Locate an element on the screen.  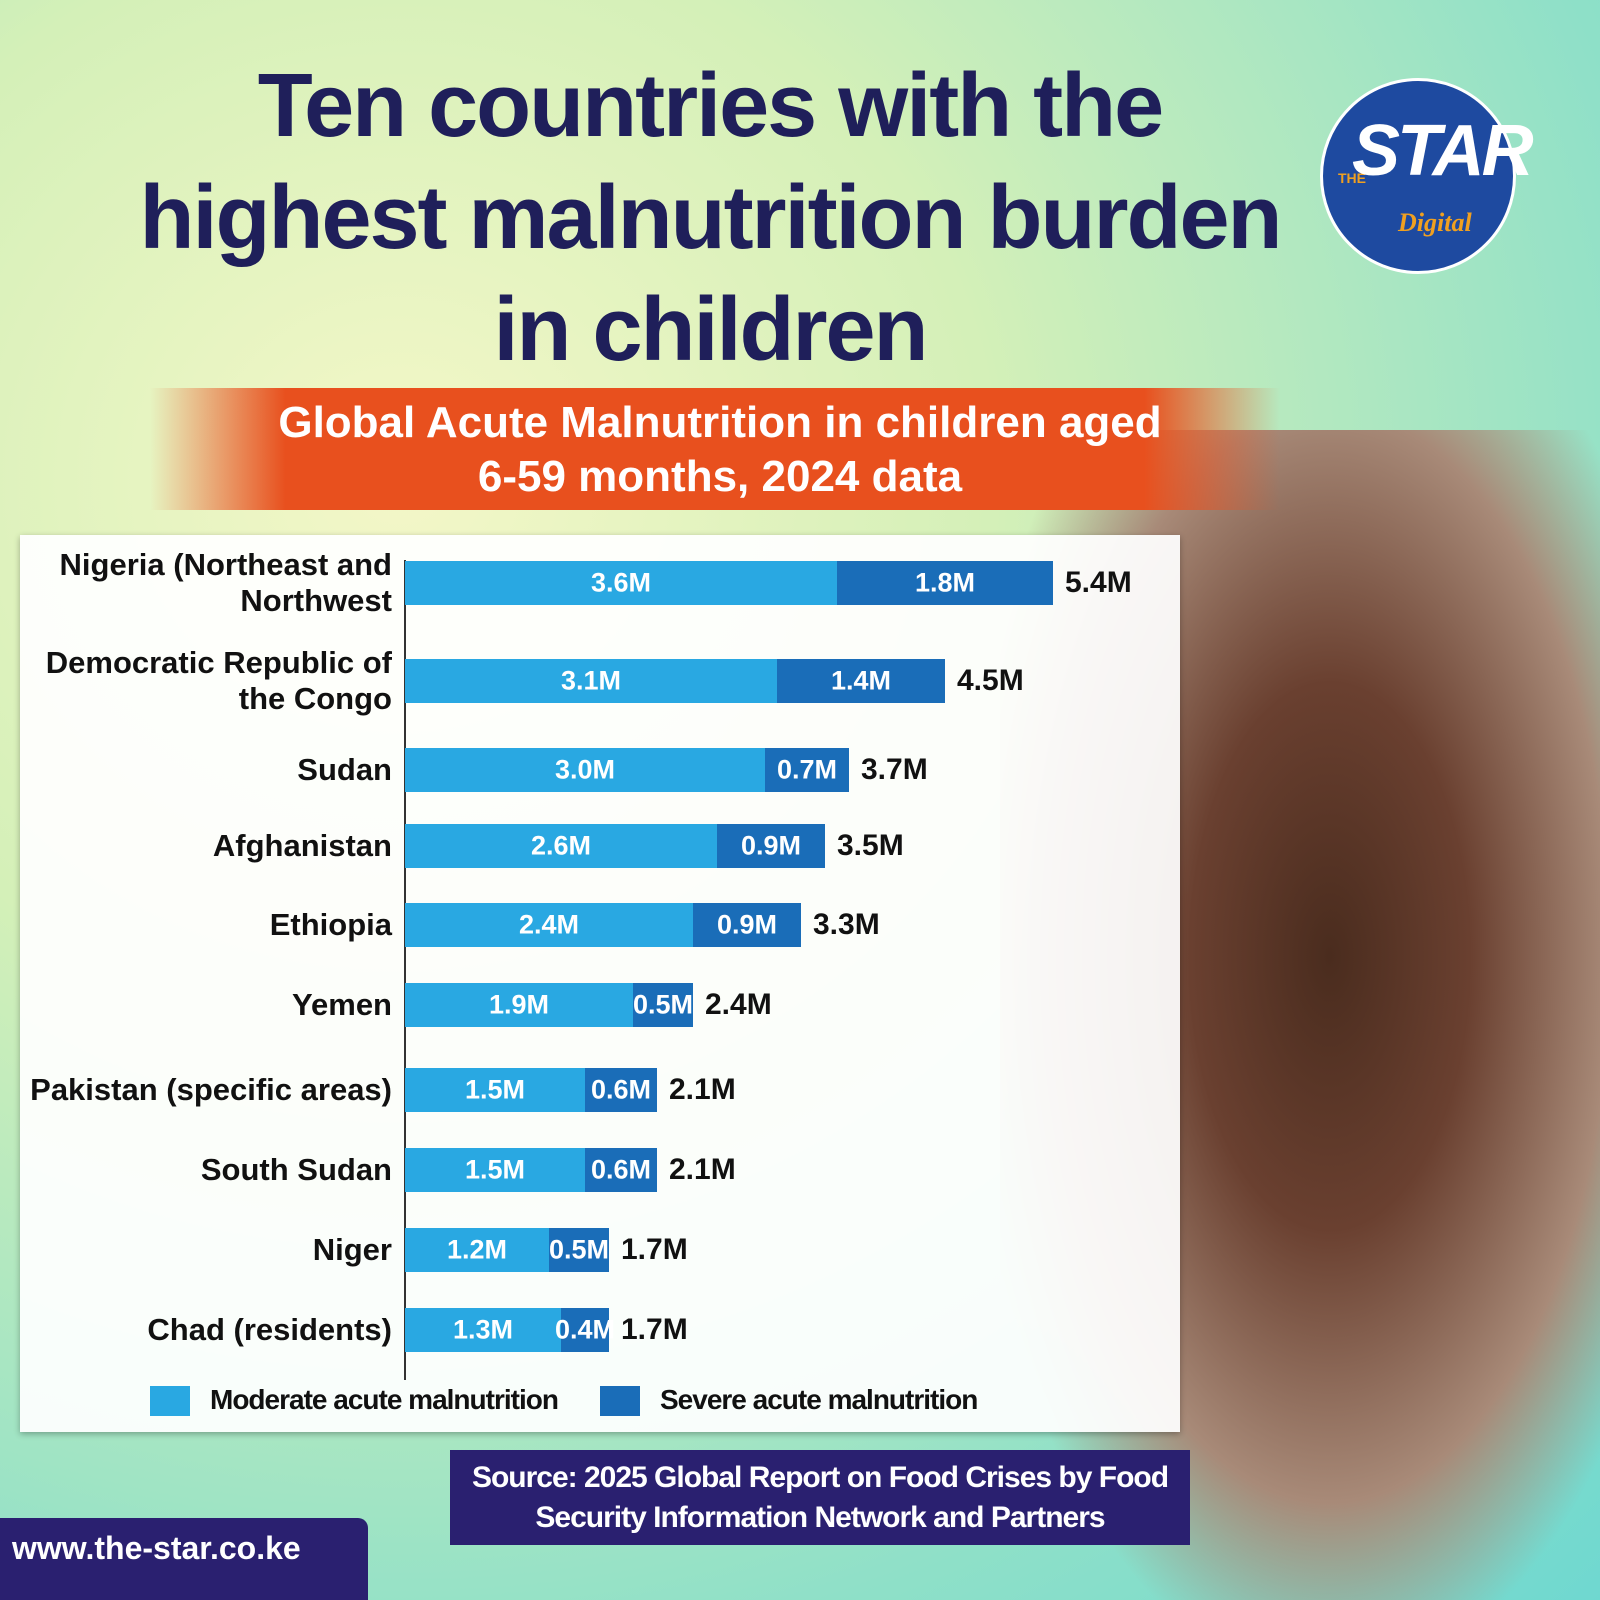
value-label: 3.6M is located at coordinates (621, 582).